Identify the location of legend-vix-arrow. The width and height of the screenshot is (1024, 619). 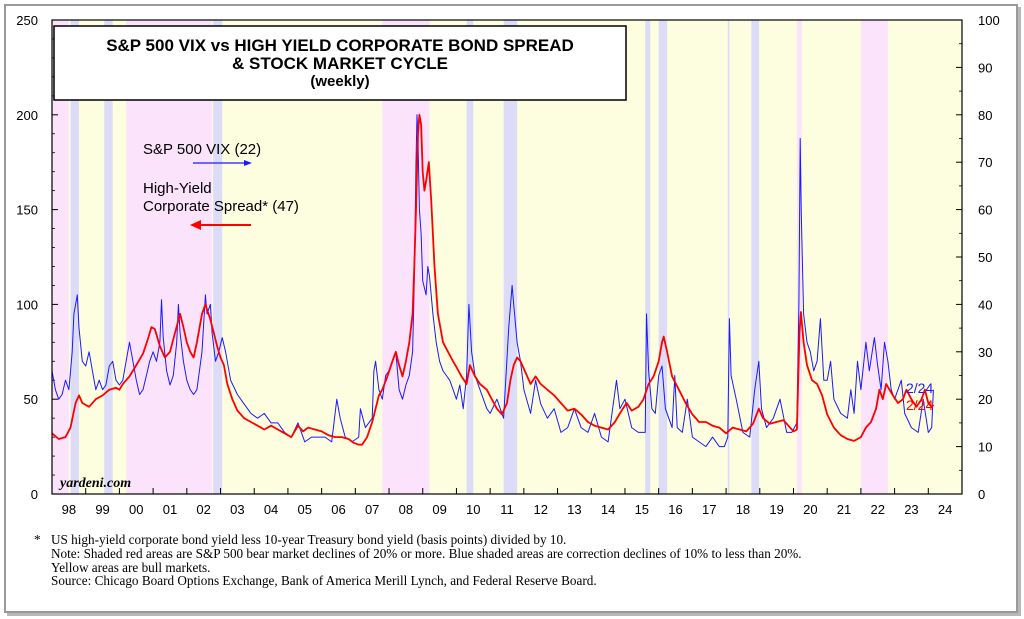
(222, 163).